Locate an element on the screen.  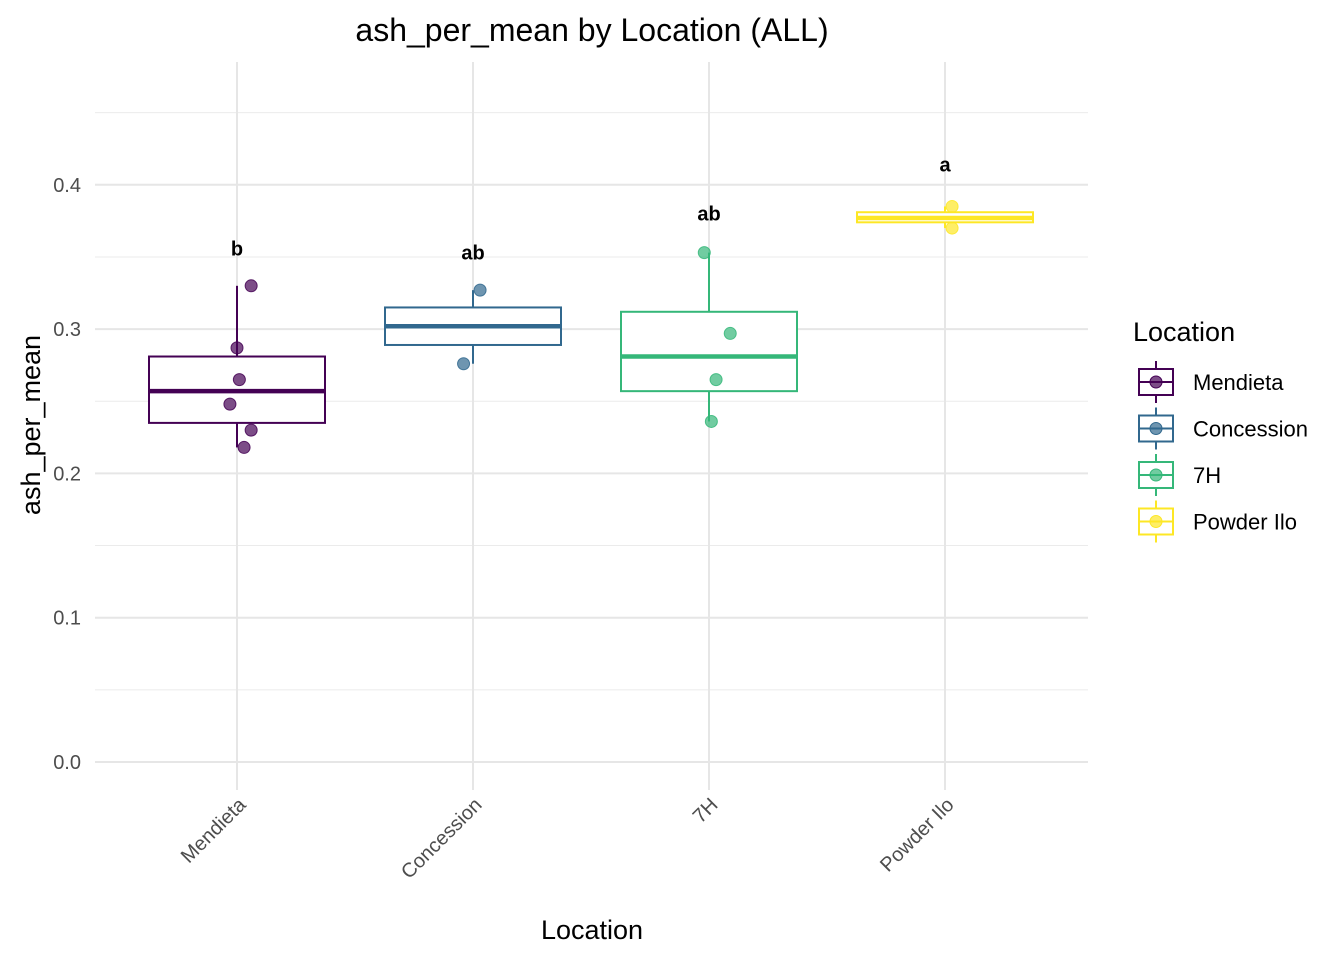
legend-title: Location is located at coordinates (1184, 332).